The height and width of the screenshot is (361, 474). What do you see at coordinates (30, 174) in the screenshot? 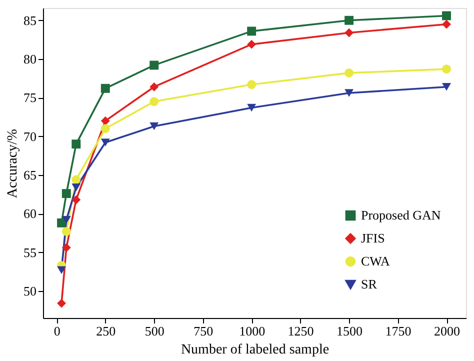
I see `y-tick-label: 65` at bounding box center [30, 174].